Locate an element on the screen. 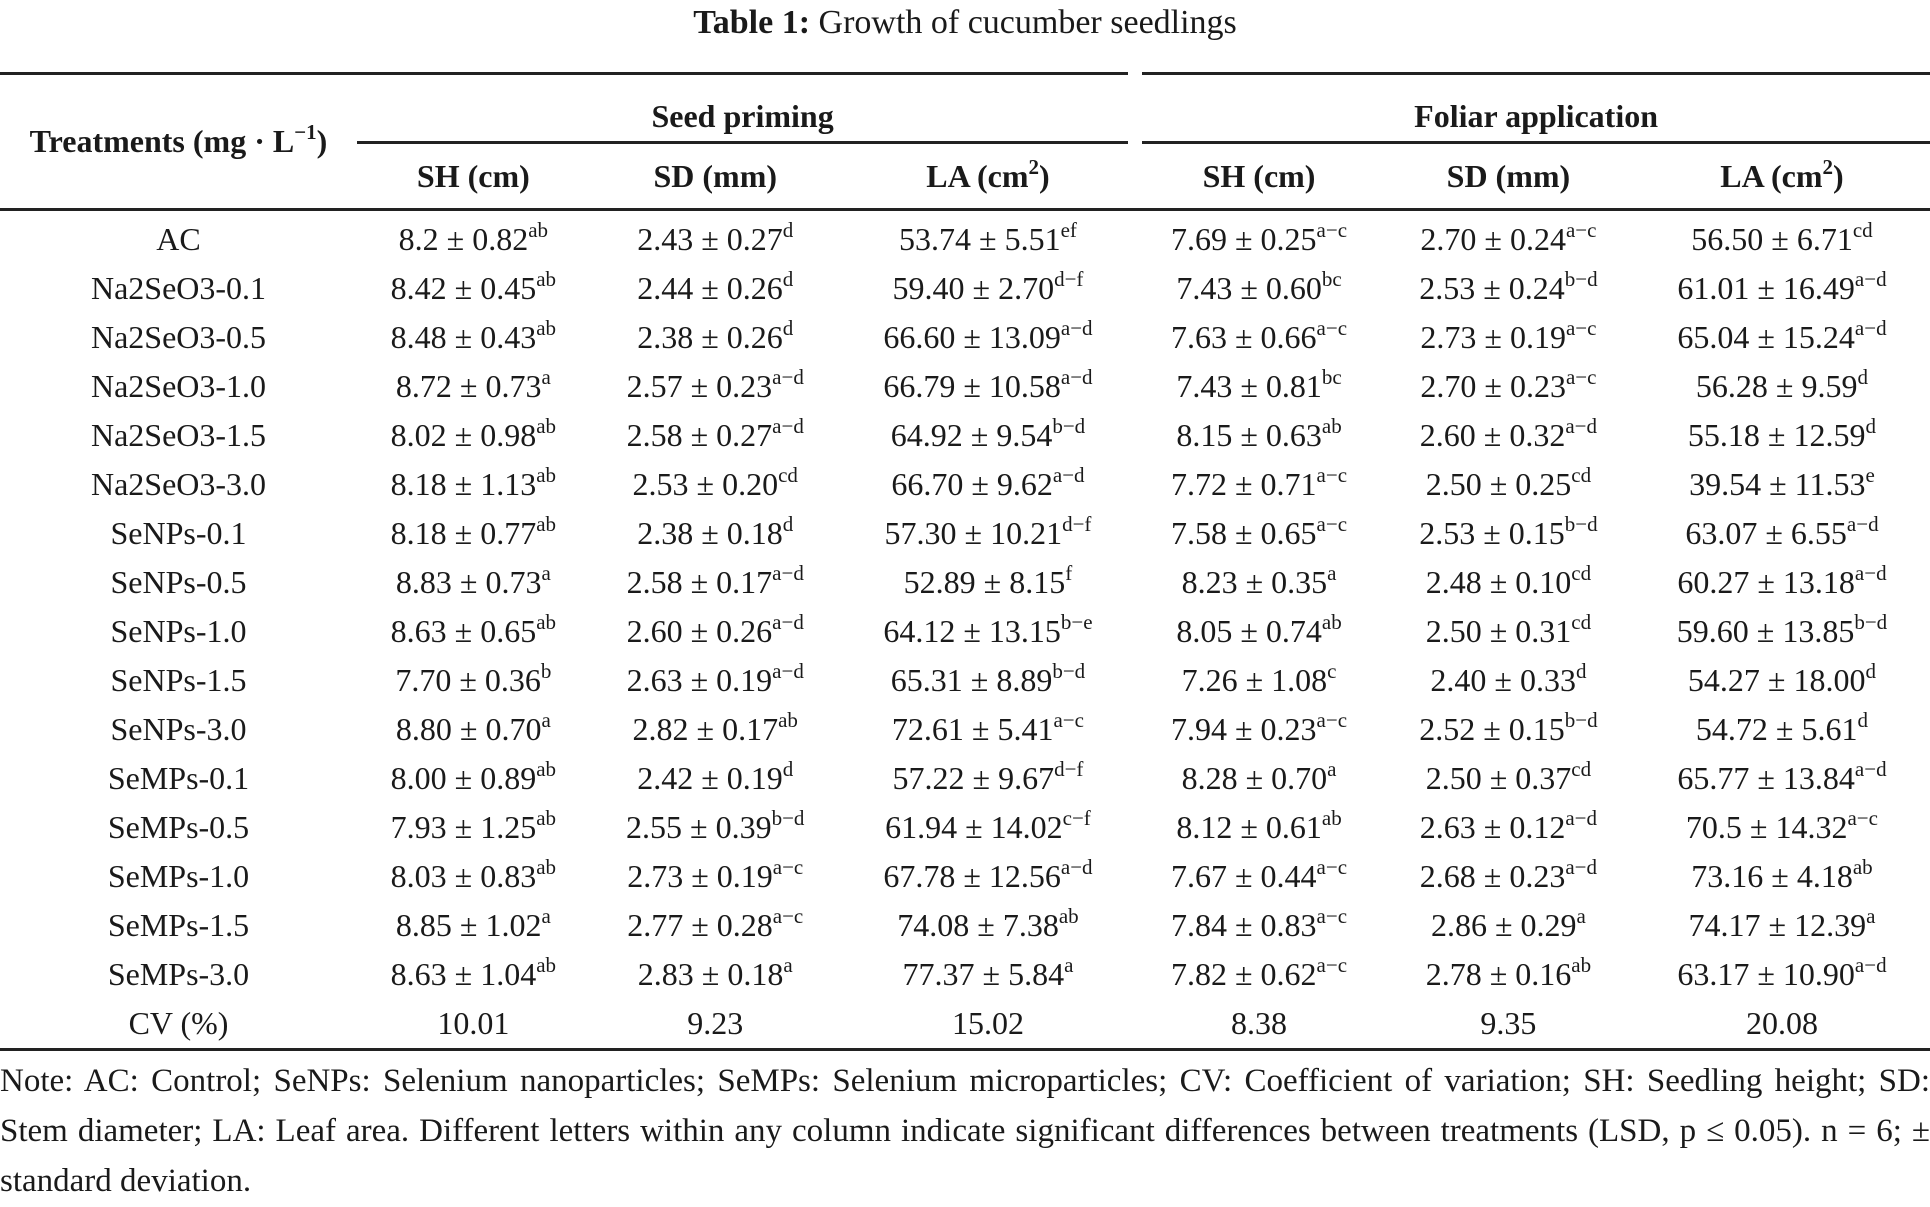  cell-value: 66.70 ± 9.62 is located at coordinates (972, 484).